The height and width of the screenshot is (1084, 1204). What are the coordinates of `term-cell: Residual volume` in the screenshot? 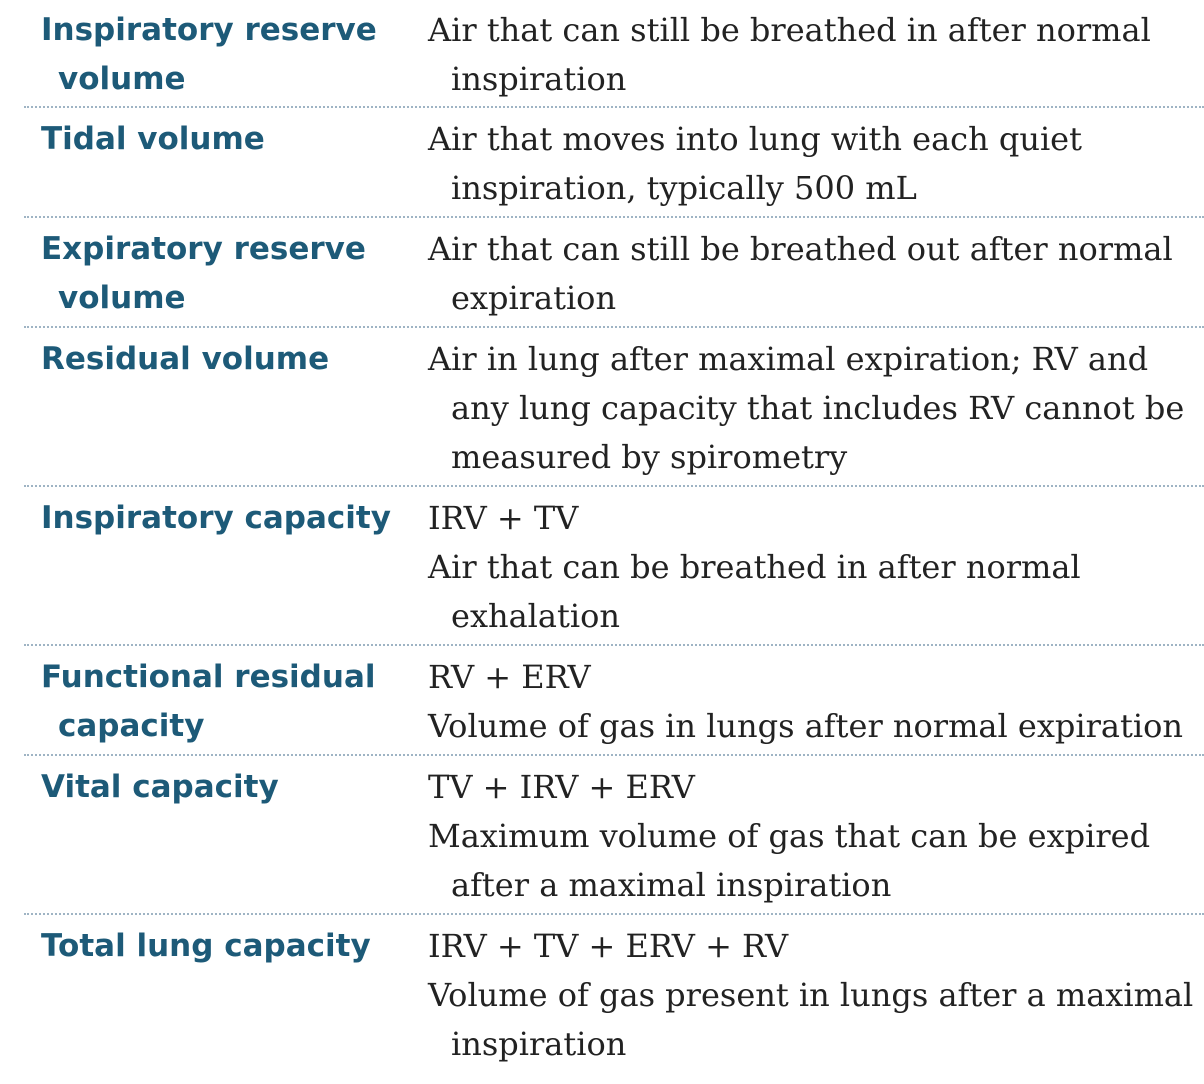 It's located at (226, 410).